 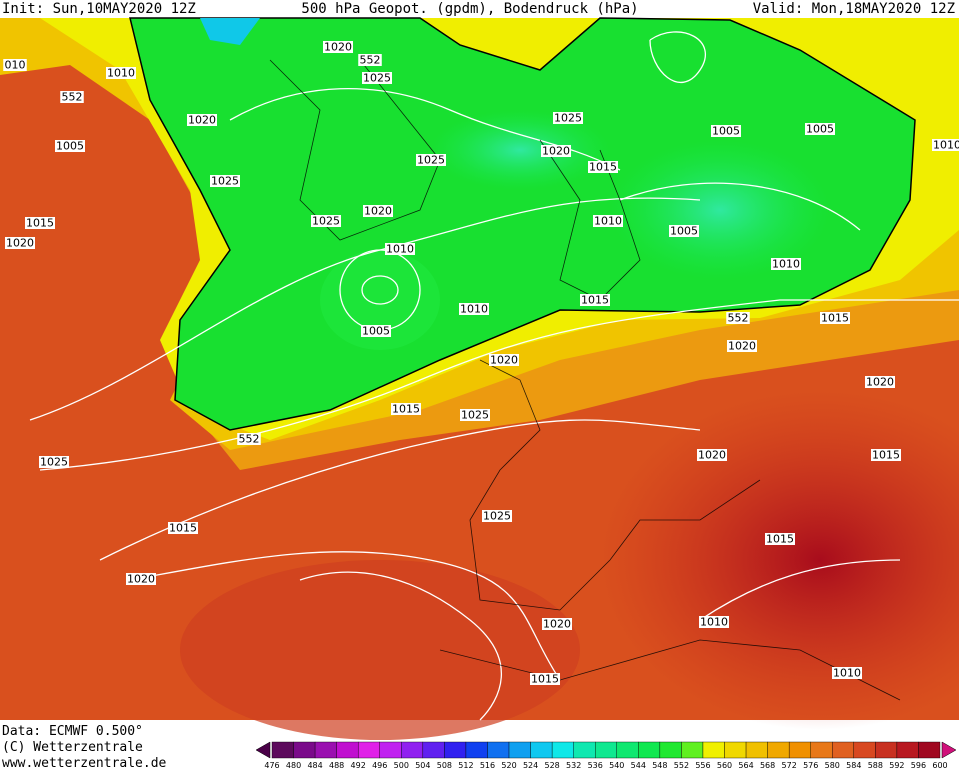 I want to click on colorbar-label: 488, so click(x=336, y=765).